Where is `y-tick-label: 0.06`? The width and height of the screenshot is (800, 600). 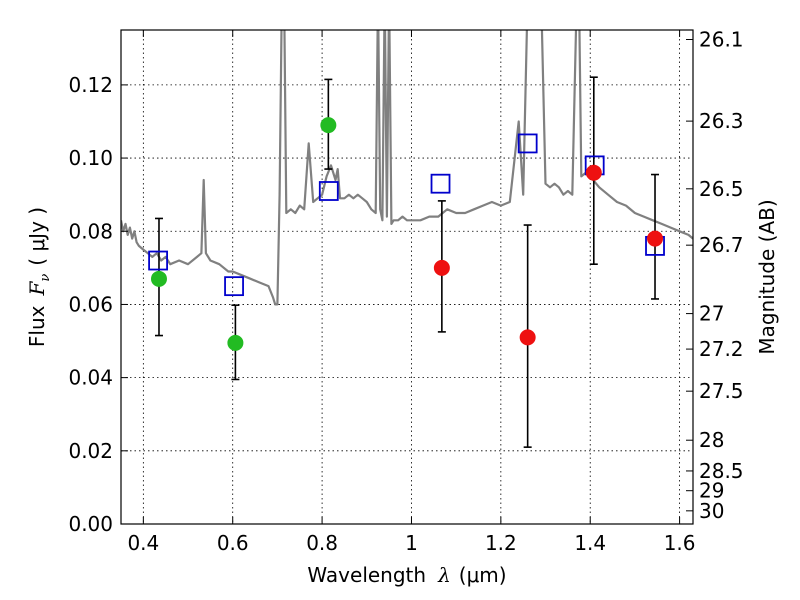 y-tick-label: 0.06 is located at coordinates (90, 304).